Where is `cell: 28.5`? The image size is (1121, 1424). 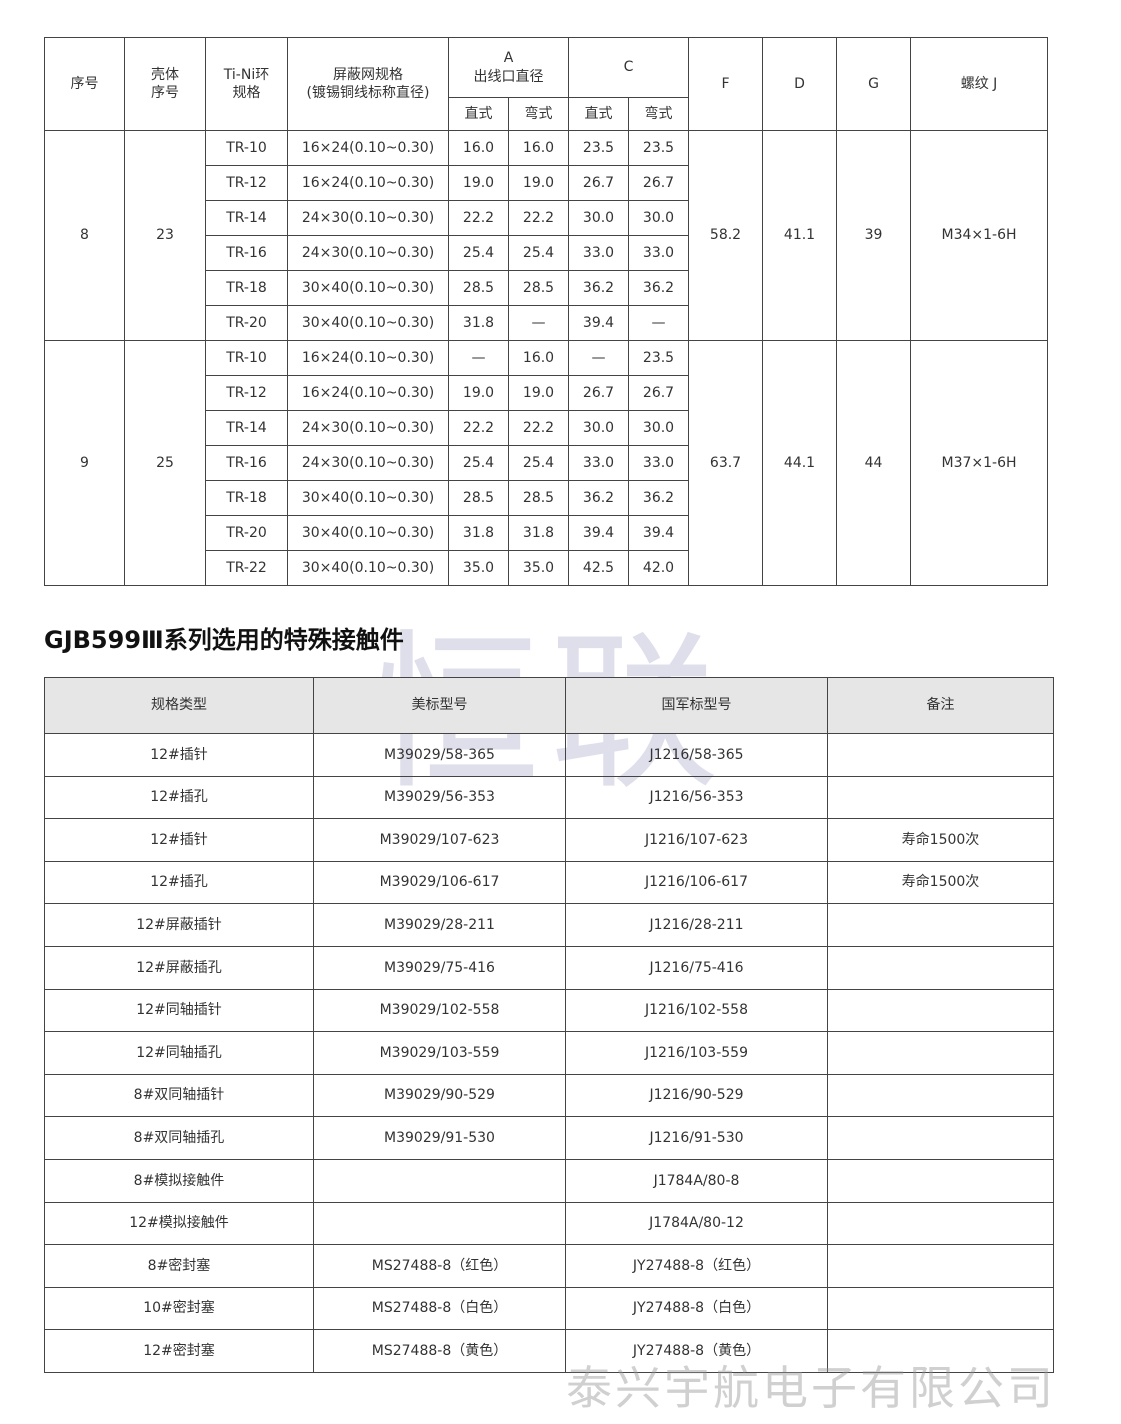 cell: 28.5 is located at coordinates (538, 498).